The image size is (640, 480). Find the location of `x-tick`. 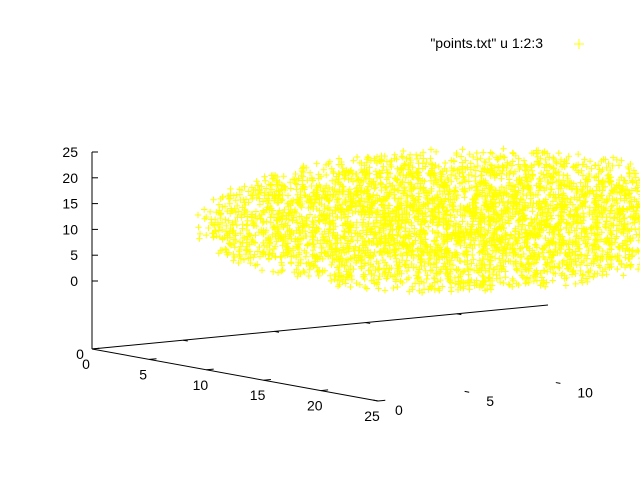

x-tick is located at coordinates (95, 348).